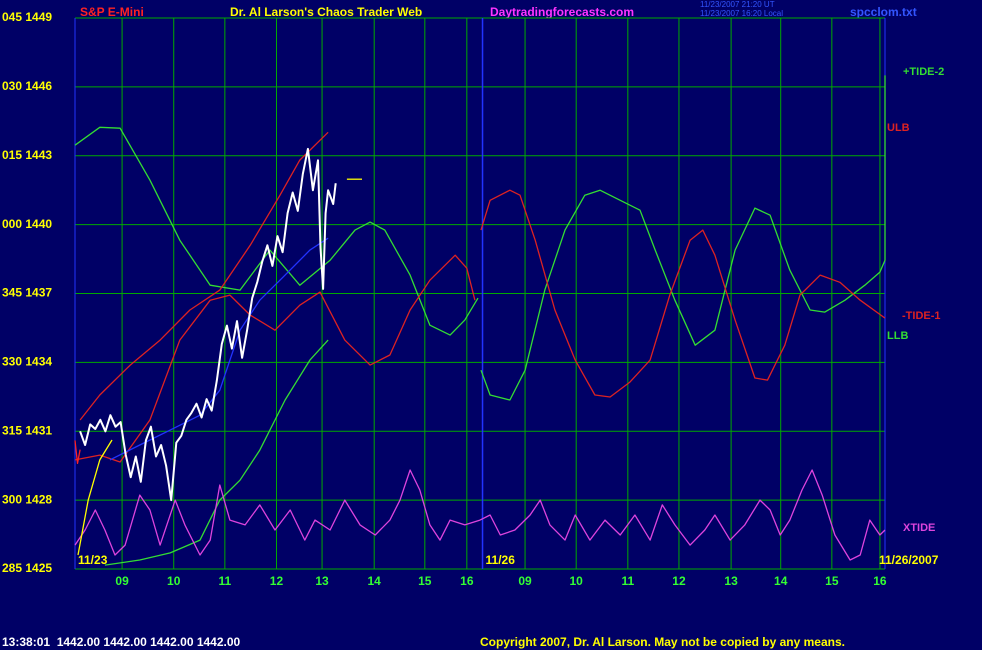  I want to click on y-tick-label: 315 1431, so click(27, 430).